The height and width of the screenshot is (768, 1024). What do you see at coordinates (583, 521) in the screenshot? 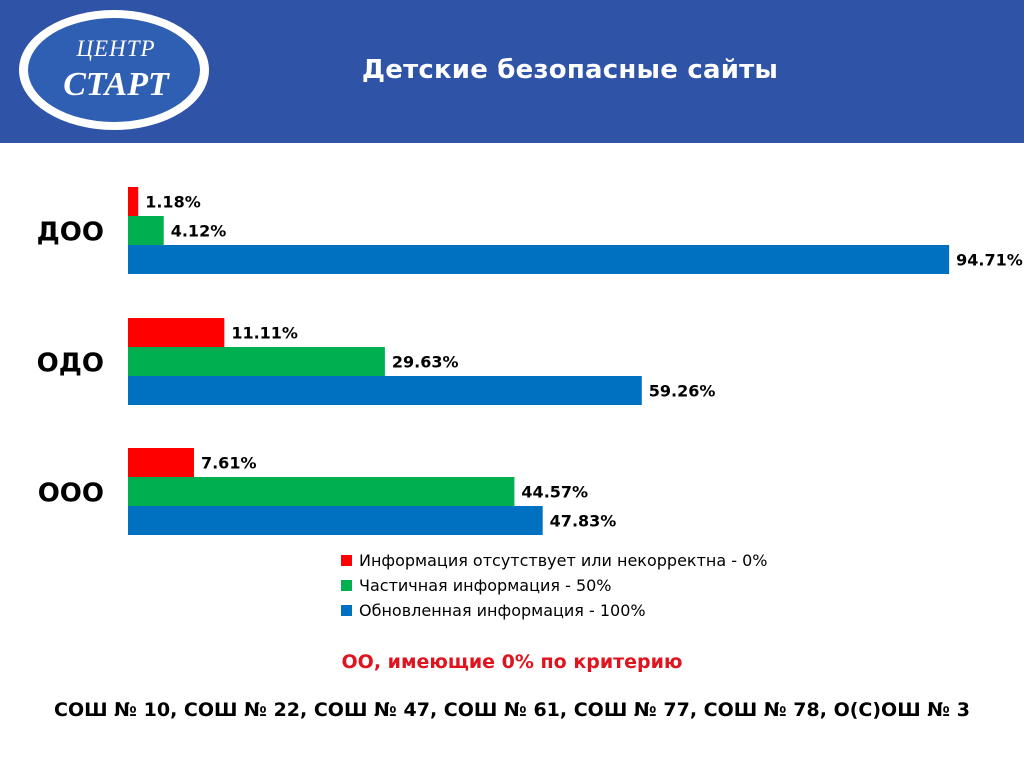
I see `bar-value-label: 47.83%` at bounding box center [583, 521].